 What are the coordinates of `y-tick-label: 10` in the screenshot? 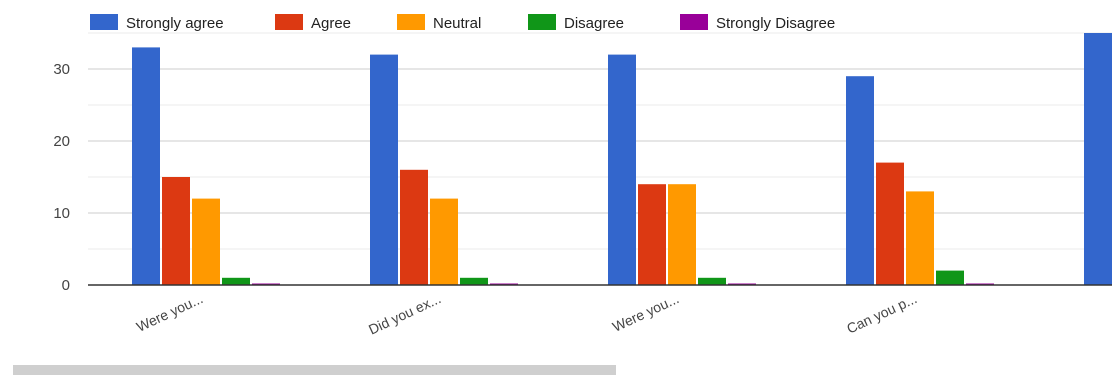 It's located at (61, 213).